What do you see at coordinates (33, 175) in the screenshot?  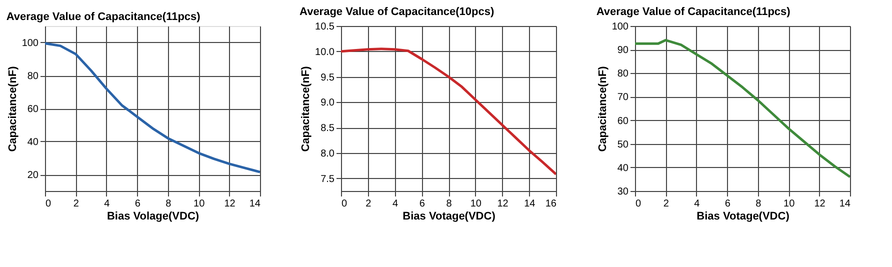 I see `y-tick-label: 20` at bounding box center [33, 175].